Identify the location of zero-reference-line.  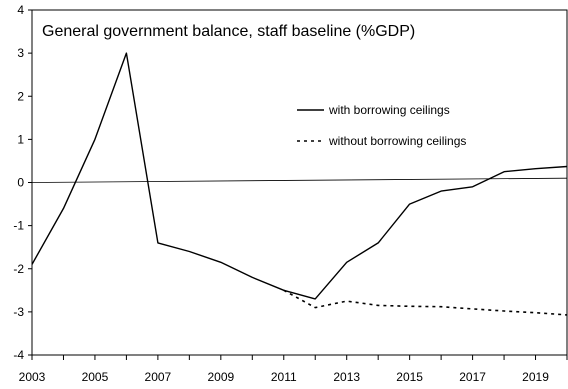
(299, 180).